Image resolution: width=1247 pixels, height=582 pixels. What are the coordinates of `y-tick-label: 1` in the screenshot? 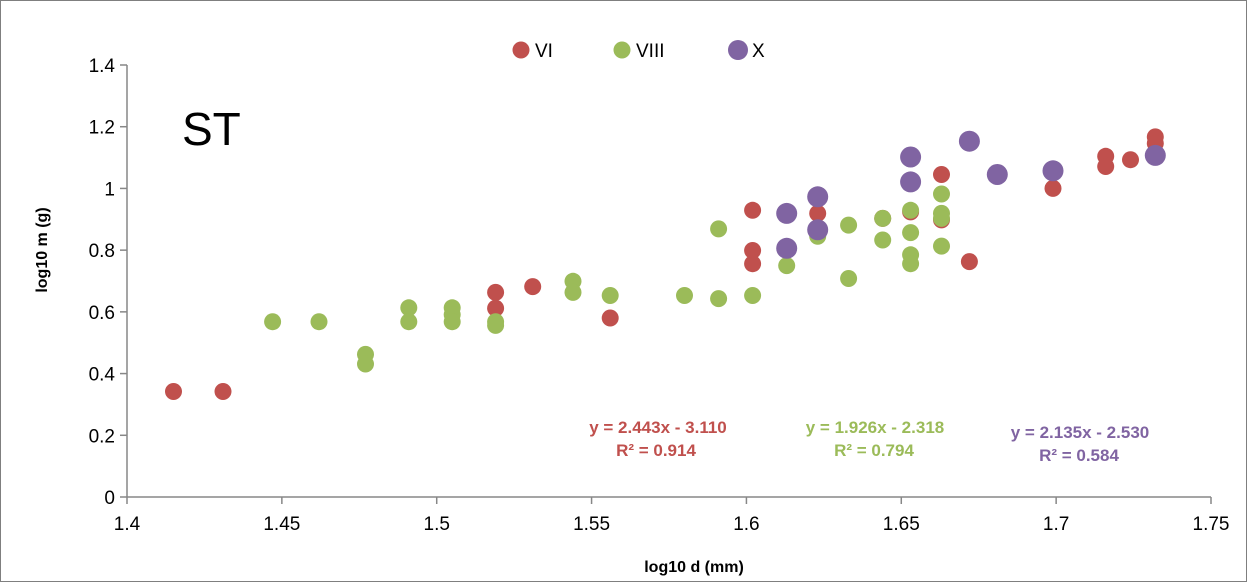 It's located at (109, 189).